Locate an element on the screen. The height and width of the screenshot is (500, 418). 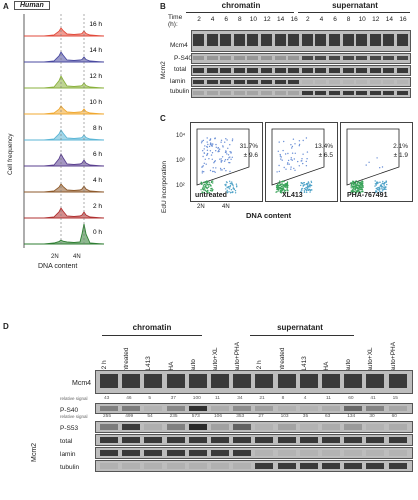
d-row-total: total is located at coordinates (66, 441).